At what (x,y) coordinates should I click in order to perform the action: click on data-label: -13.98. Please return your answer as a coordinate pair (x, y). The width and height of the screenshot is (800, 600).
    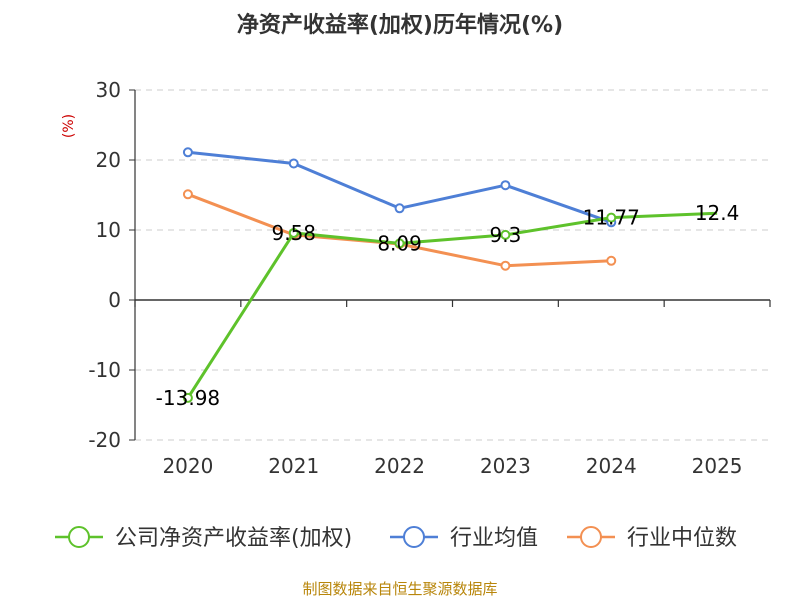
    Looking at the image, I should click on (188, 398).